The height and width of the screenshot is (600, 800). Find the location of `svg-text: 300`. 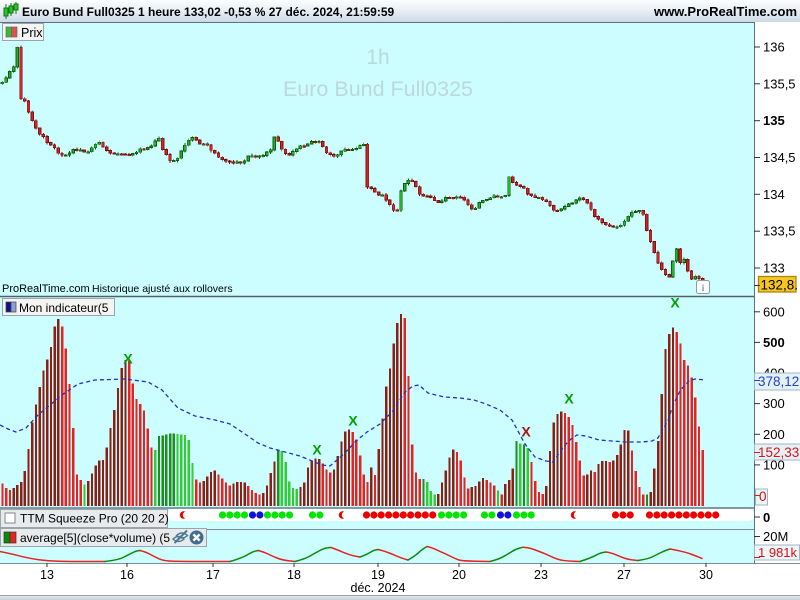

svg-text: 300 is located at coordinates (774, 403).